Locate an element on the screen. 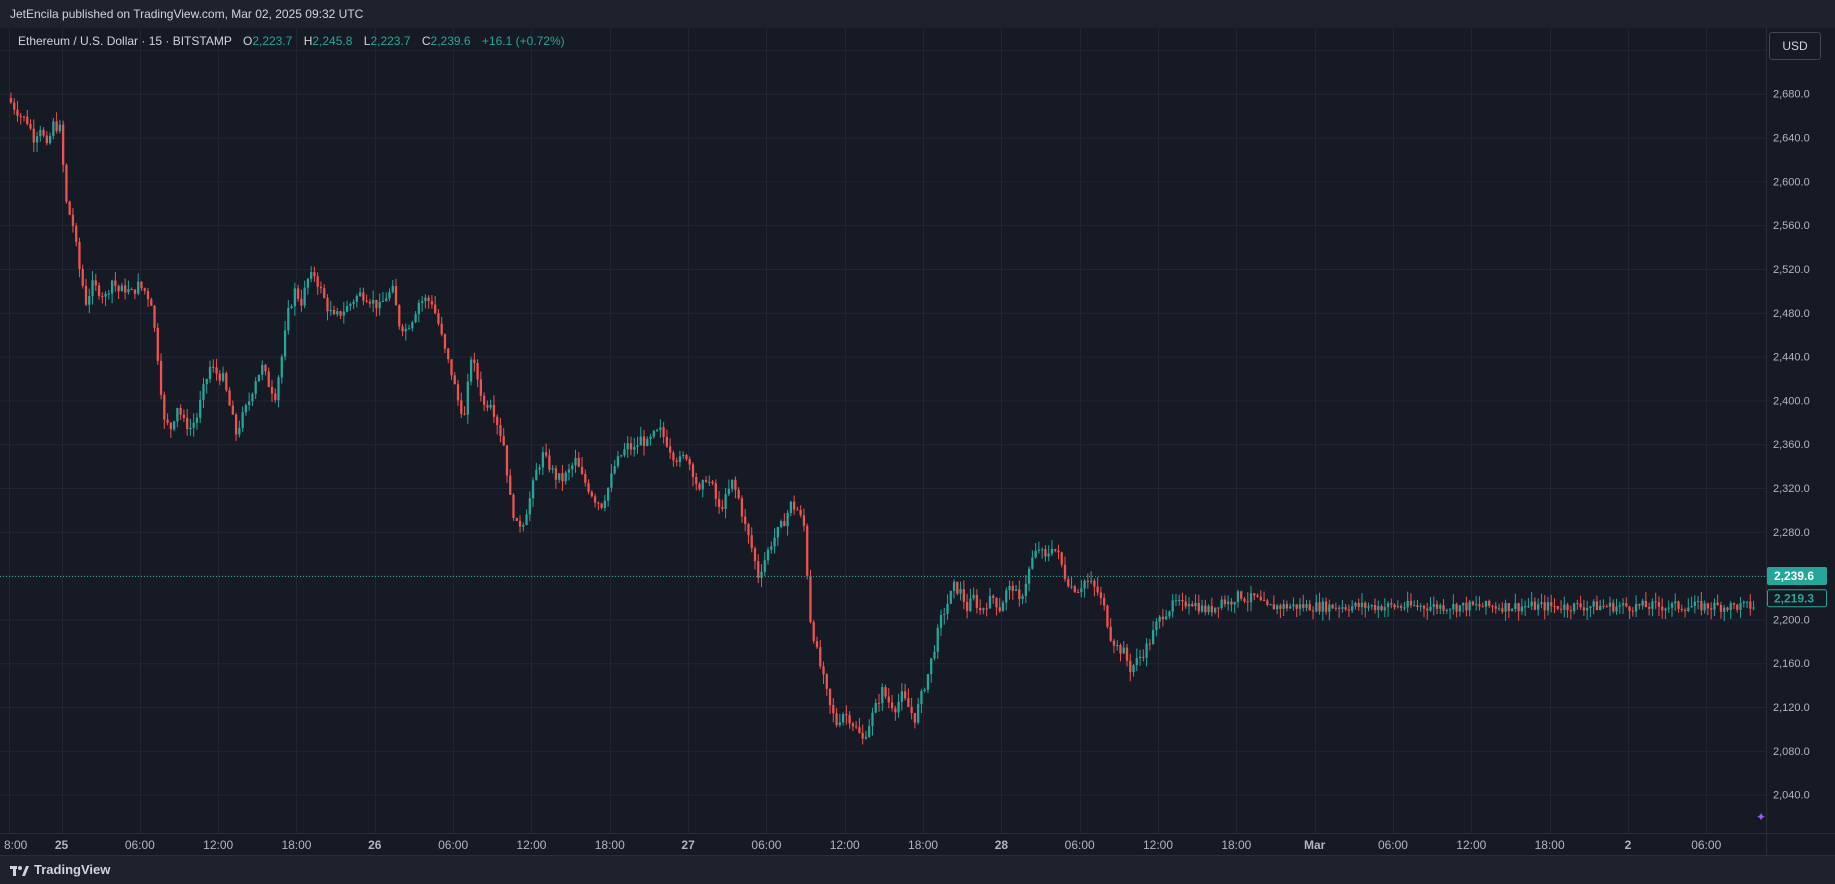 This screenshot has width=1835, height=884. tradingview-logo: TradingView is located at coordinates (60, 870).